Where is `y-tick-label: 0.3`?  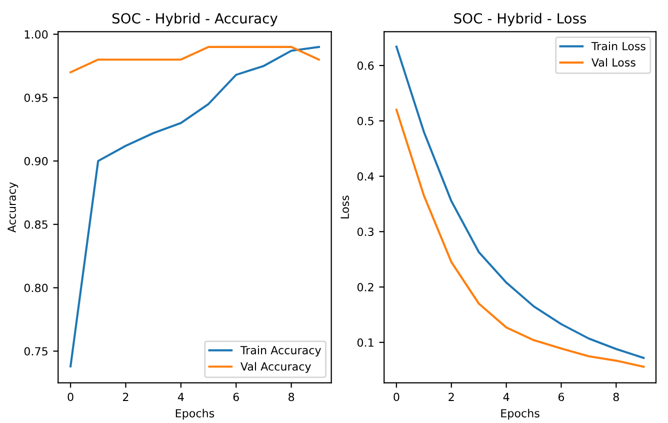 y-tick-label: 0.3 is located at coordinates (365, 232).